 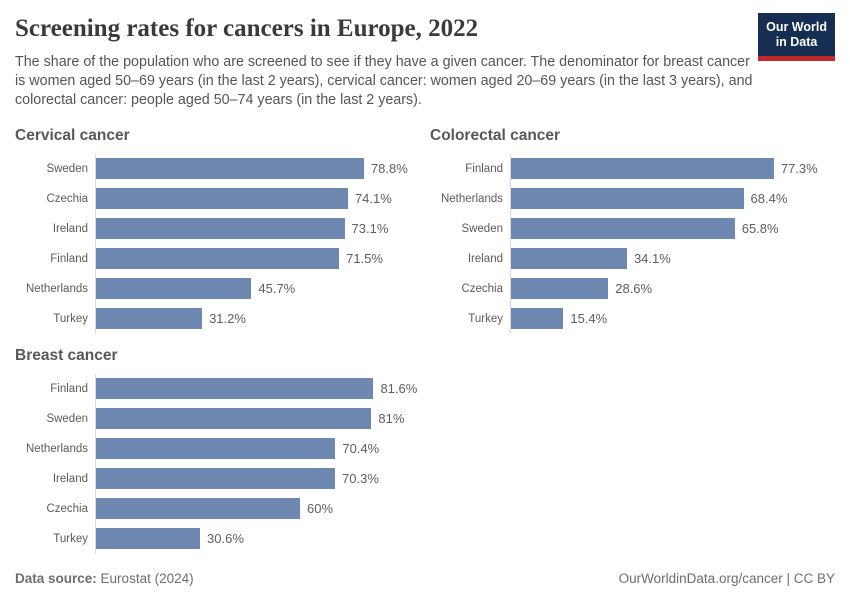 I want to click on bar-row: Sweden 78.8%, so click(x=217, y=168).